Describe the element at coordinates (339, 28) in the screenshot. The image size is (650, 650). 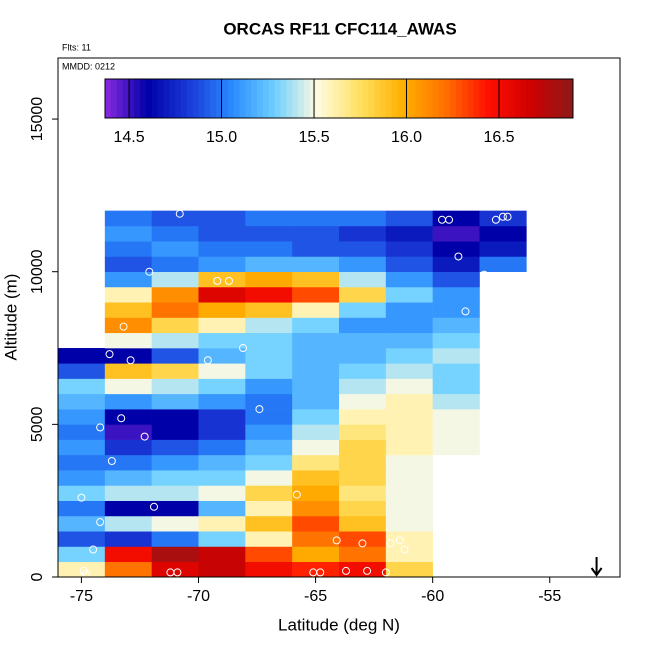
I see `chart-title: ORCAS RF11 CFC114_AWAS` at that location.